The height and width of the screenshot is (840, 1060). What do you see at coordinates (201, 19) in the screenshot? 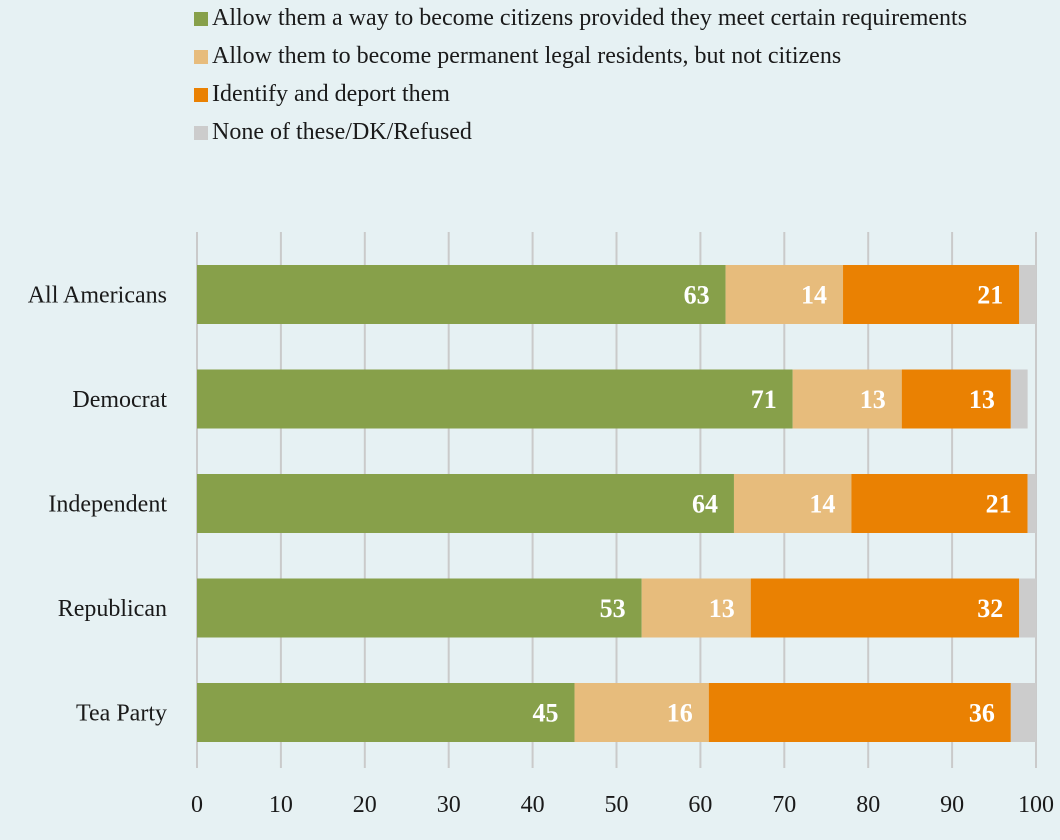
I see `legend-swatch-citizens` at bounding box center [201, 19].